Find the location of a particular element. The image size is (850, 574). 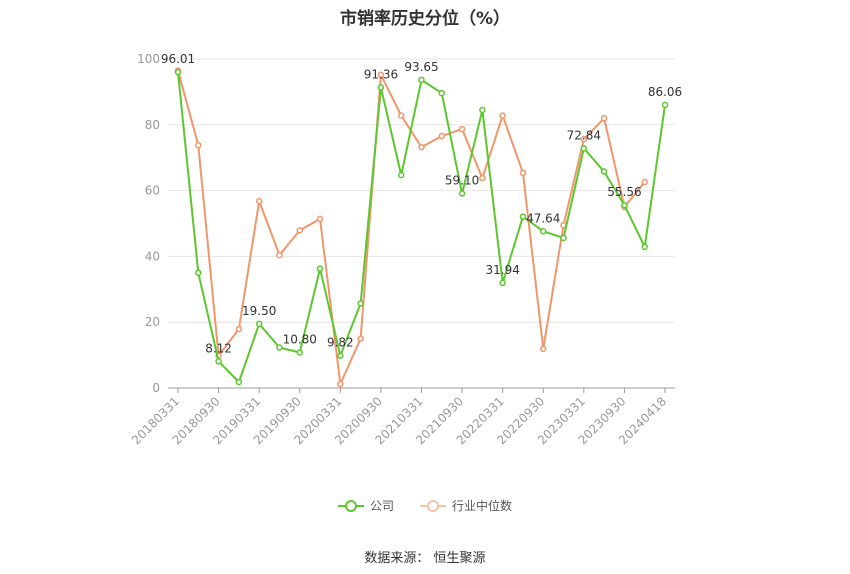

data-label: 93.65 is located at coordinates (421, 67).